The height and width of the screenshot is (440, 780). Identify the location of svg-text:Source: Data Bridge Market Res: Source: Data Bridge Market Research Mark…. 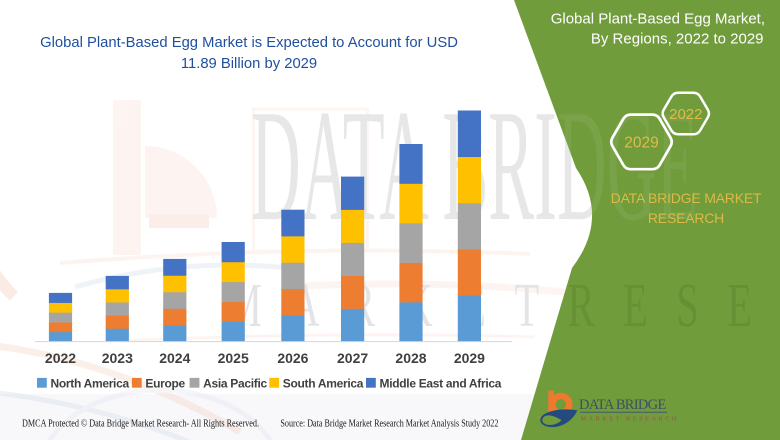
(389, 423).